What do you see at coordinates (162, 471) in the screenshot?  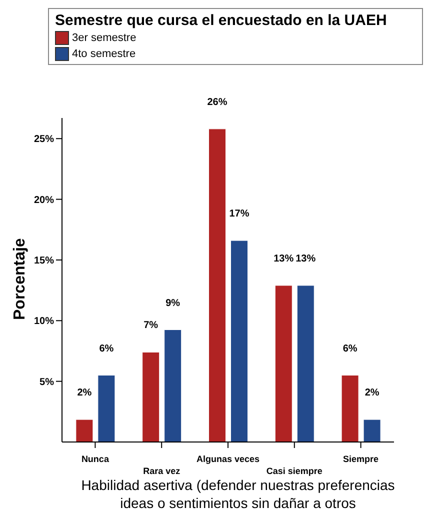 I see `x-tick-label: Rara vez` at bounding box center [162, 471].